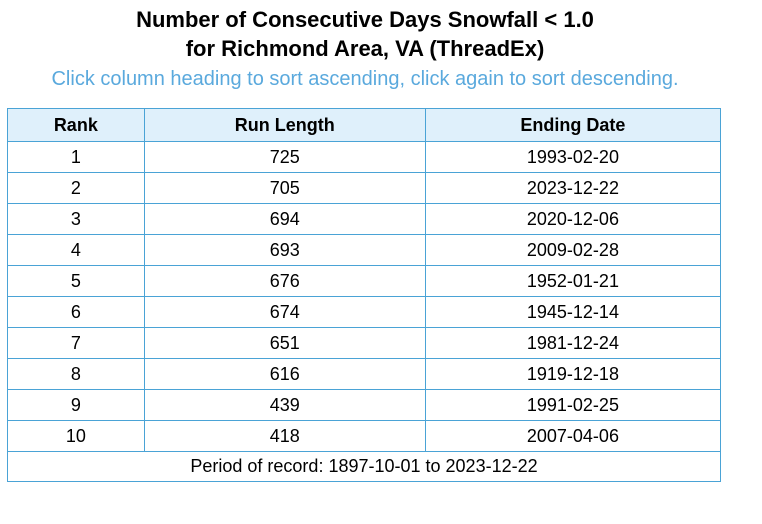 The width and height of the screenshot is (762, 524). I want to click on run-length-cell: 651, so click(284, 343).